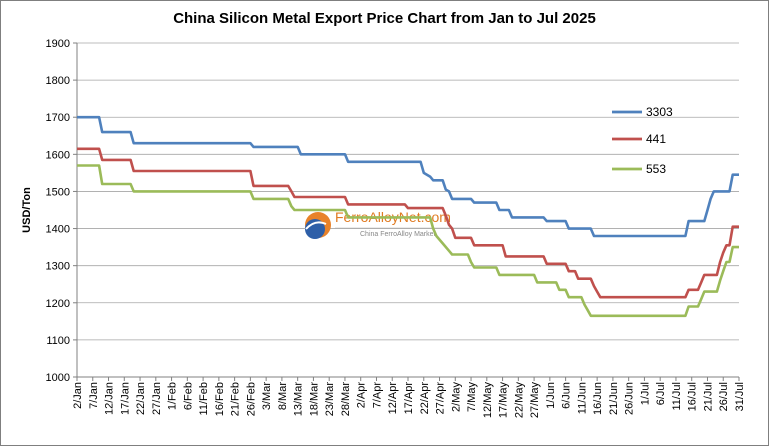 This screenshot has height=446, width=769. Describe the element at coordinates (724, 396) in the screenshot. I see `x-tick-label: 26/Jul` at that location.